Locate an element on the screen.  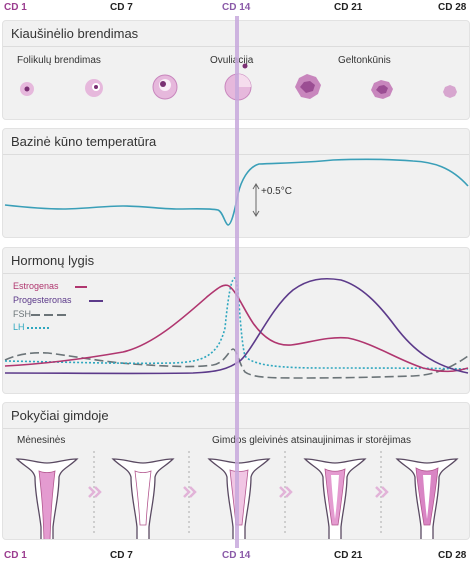
temperature-delta-arrow is located at coordinates (256, 200).